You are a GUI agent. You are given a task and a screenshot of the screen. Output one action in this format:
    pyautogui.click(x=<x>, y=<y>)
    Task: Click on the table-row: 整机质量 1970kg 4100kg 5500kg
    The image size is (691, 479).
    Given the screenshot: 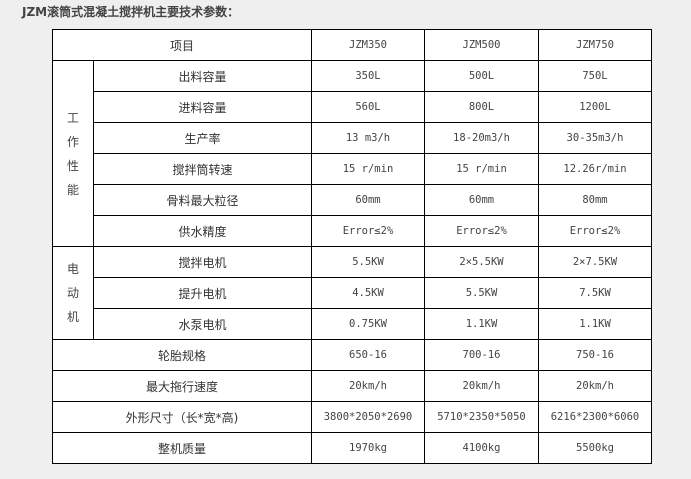 What is the action you would take?
    pyautogui.click(x=352, y=448)
    